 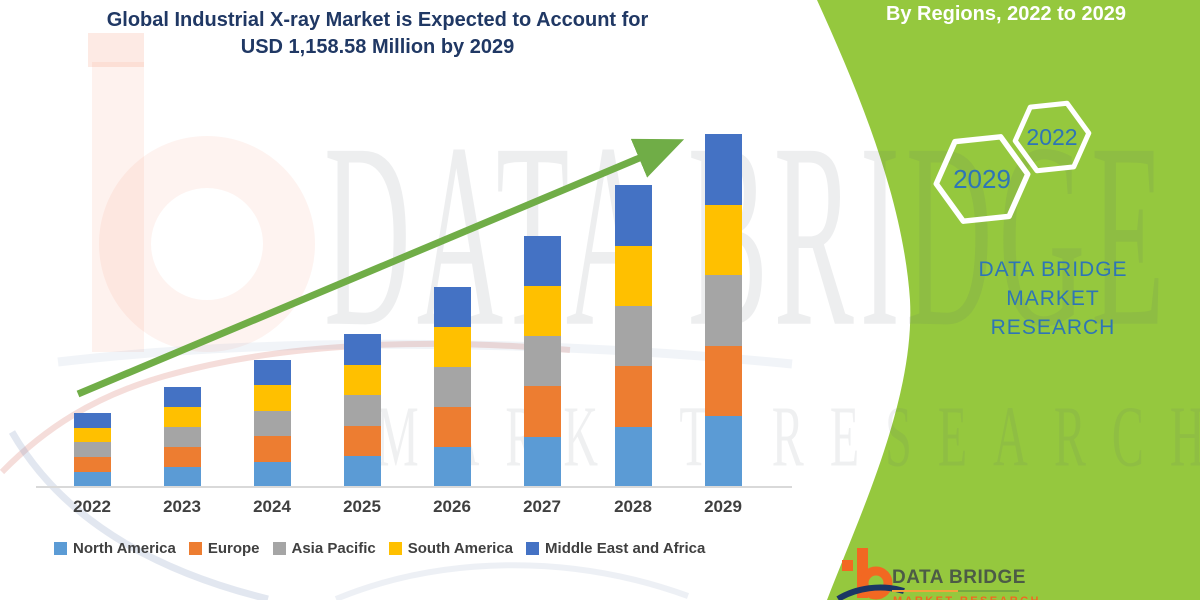 I want to click on bar-2027-segment-asia-pacific, so click(x=542, y=361).